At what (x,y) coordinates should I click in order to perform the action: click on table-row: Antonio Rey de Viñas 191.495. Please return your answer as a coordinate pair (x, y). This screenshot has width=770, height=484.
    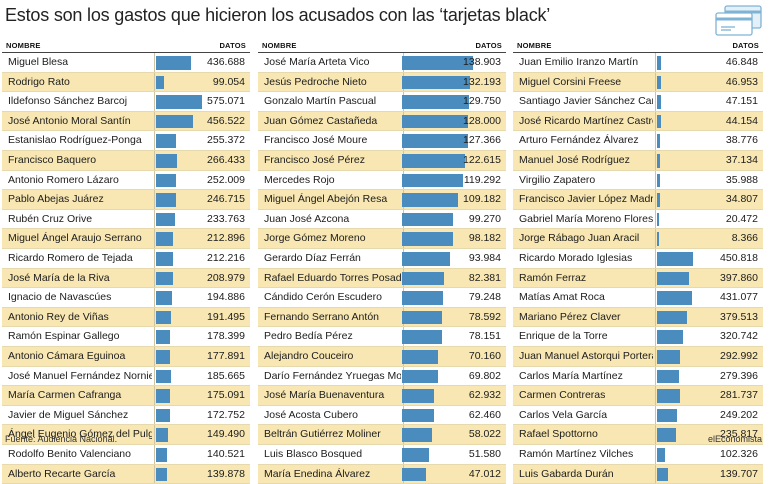
    Looking at the image, I should click on (126, 317).